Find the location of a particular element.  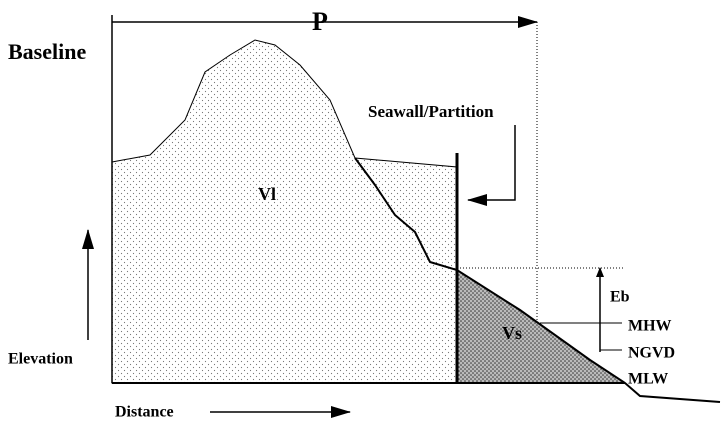

mhw-label: MHW is located at coordinates (650, 326).